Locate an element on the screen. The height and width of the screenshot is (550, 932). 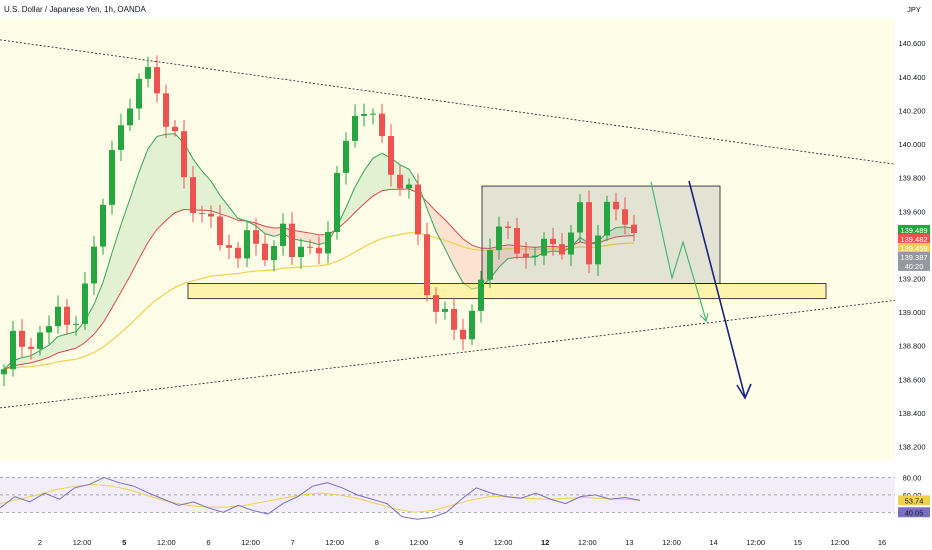
time-tick-label: 9 is located at coordinates (461, 542).